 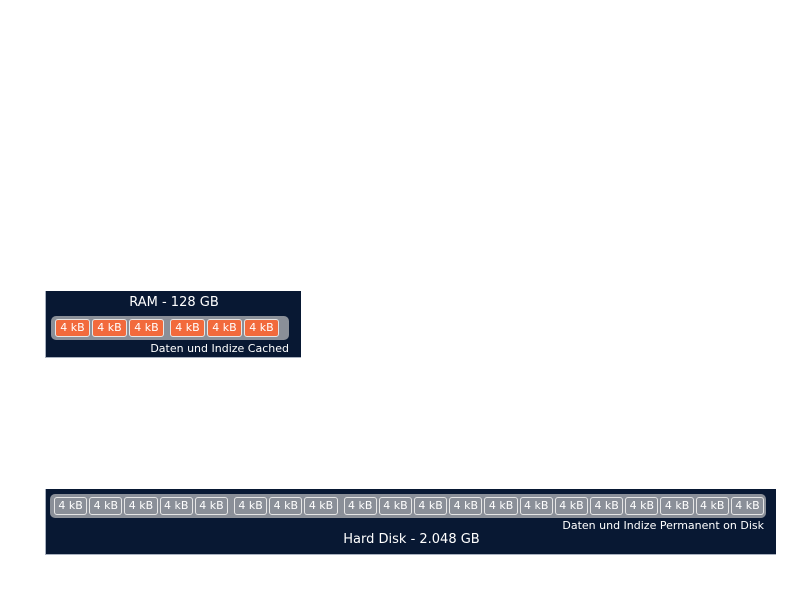 What do you see at coordinates (411, 539) in the screenshot?
I see `disk-title: Hard Disk - 2.048 GB` at bounding box center [411, 539].